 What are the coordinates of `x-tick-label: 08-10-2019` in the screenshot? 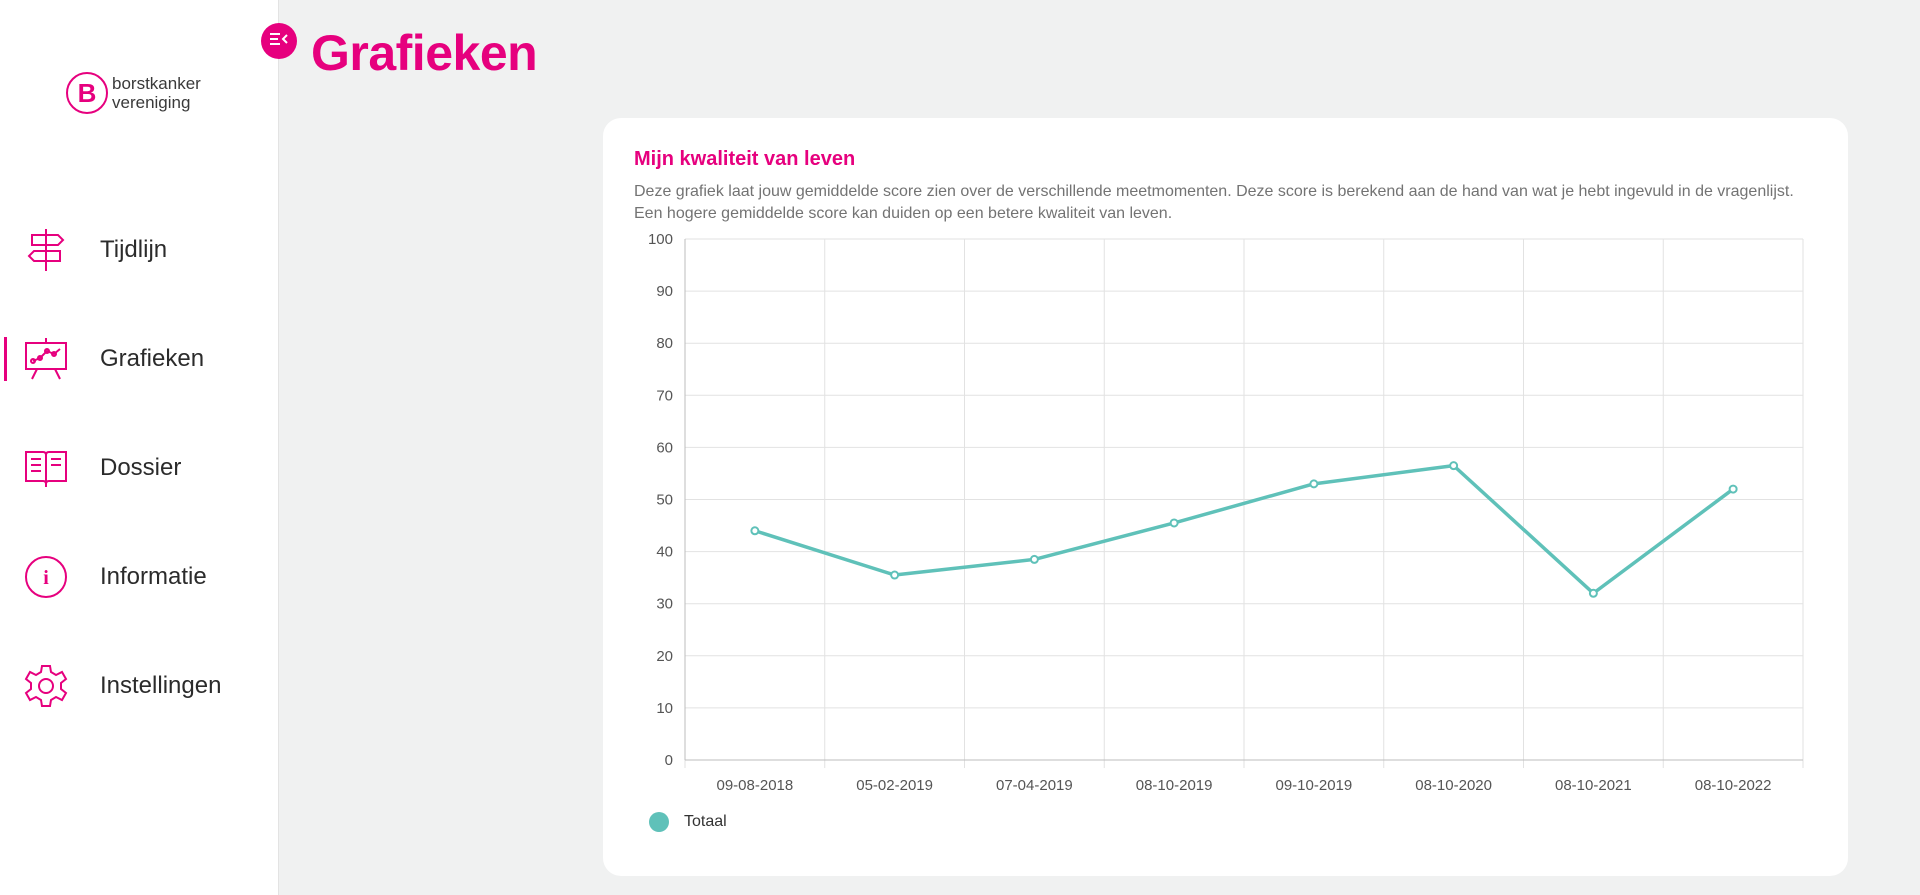 It's located at (1174, 785).